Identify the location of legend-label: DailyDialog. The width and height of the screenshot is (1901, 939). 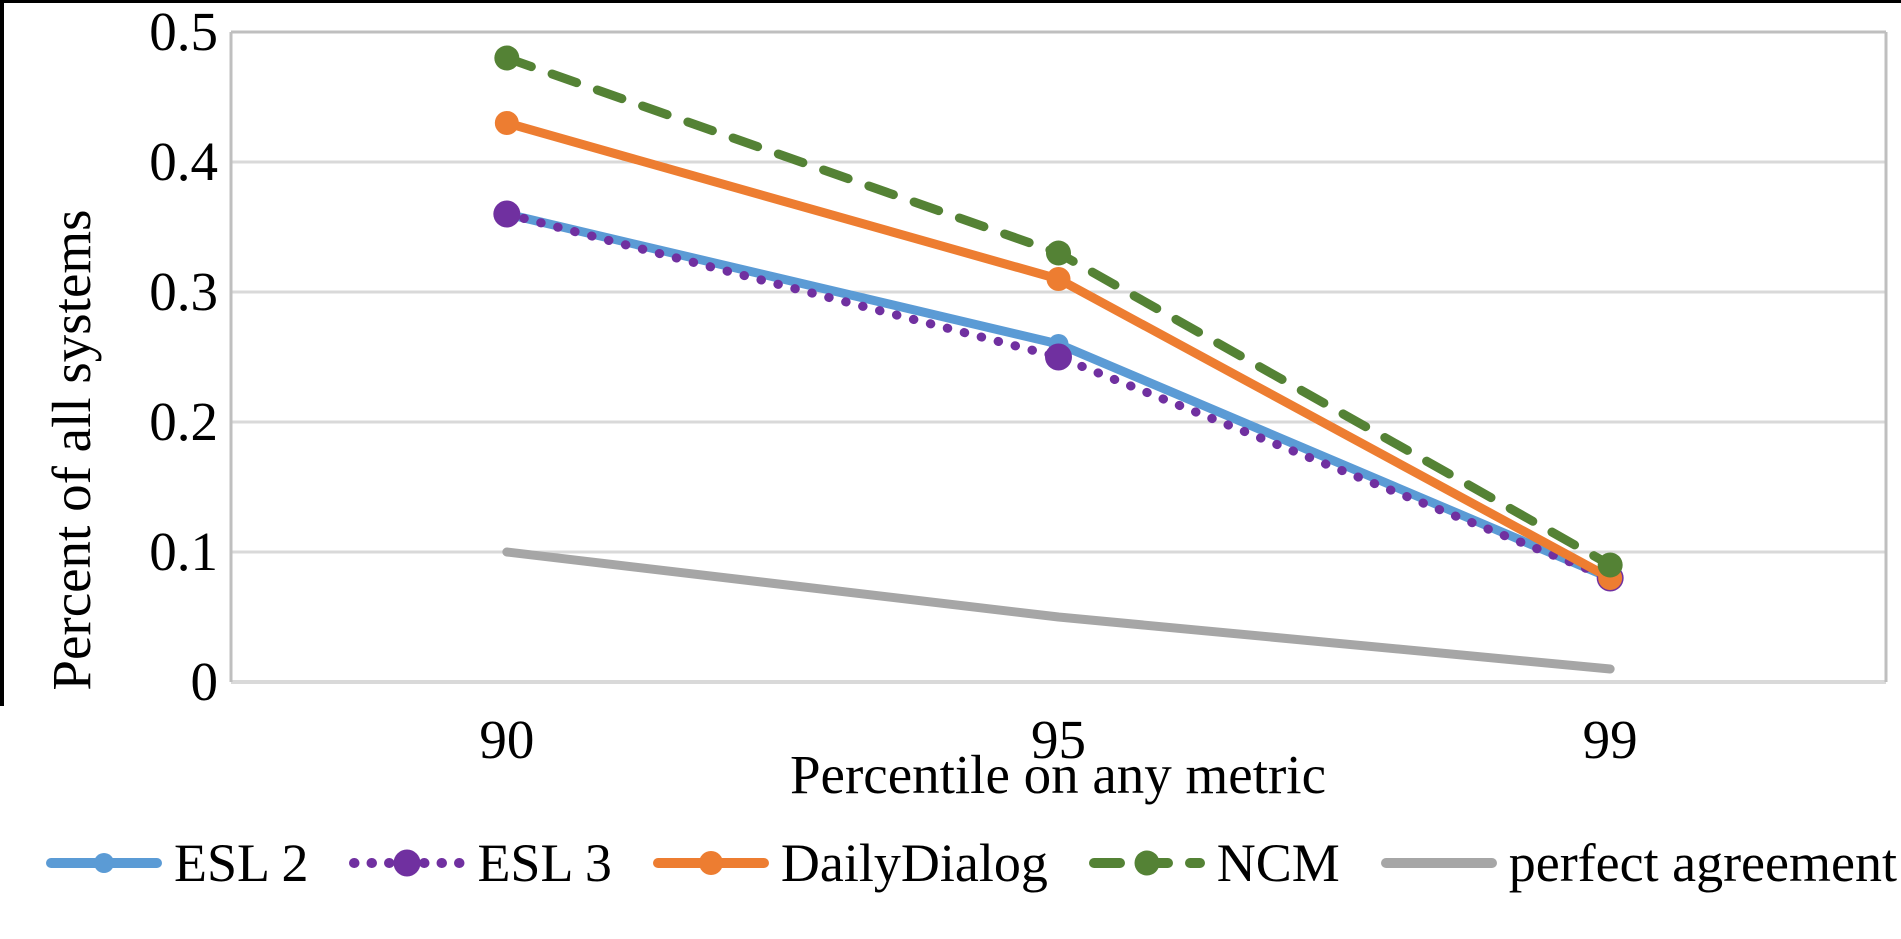
(914, 863).